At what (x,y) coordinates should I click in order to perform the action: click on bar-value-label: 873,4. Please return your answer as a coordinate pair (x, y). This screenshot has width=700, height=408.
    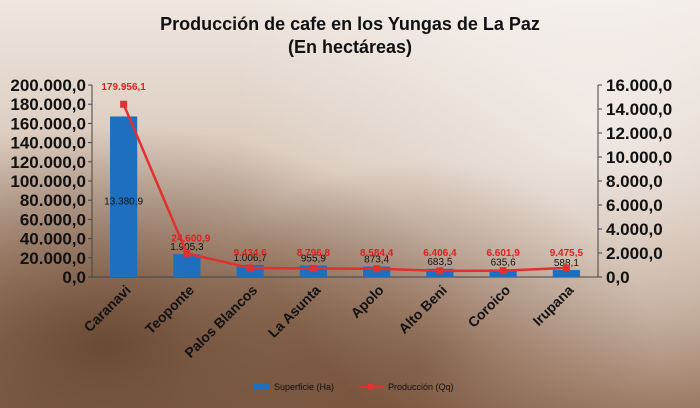
    Looking at the image, I should click on (376, 260).